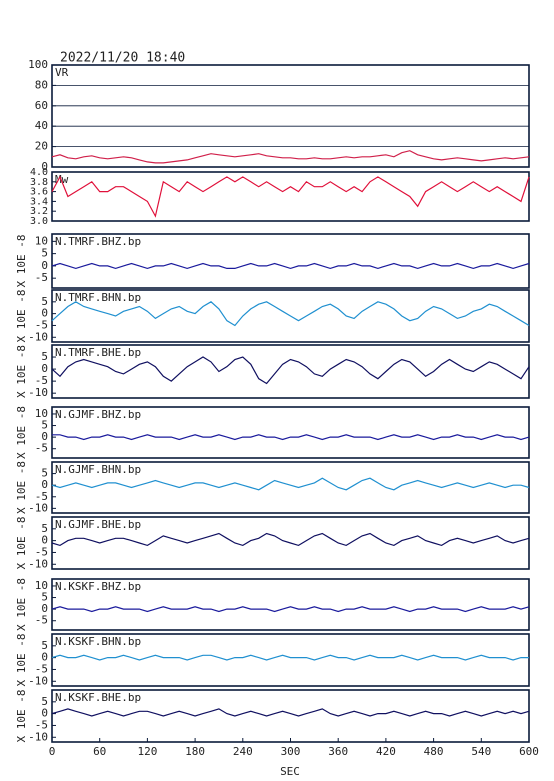 This screenshot has width=554, height=781. What do you see at coordinates (39, 221) in the screenshot?
I see `y-tick-label: 3.0` at bounding box center [39, 221].